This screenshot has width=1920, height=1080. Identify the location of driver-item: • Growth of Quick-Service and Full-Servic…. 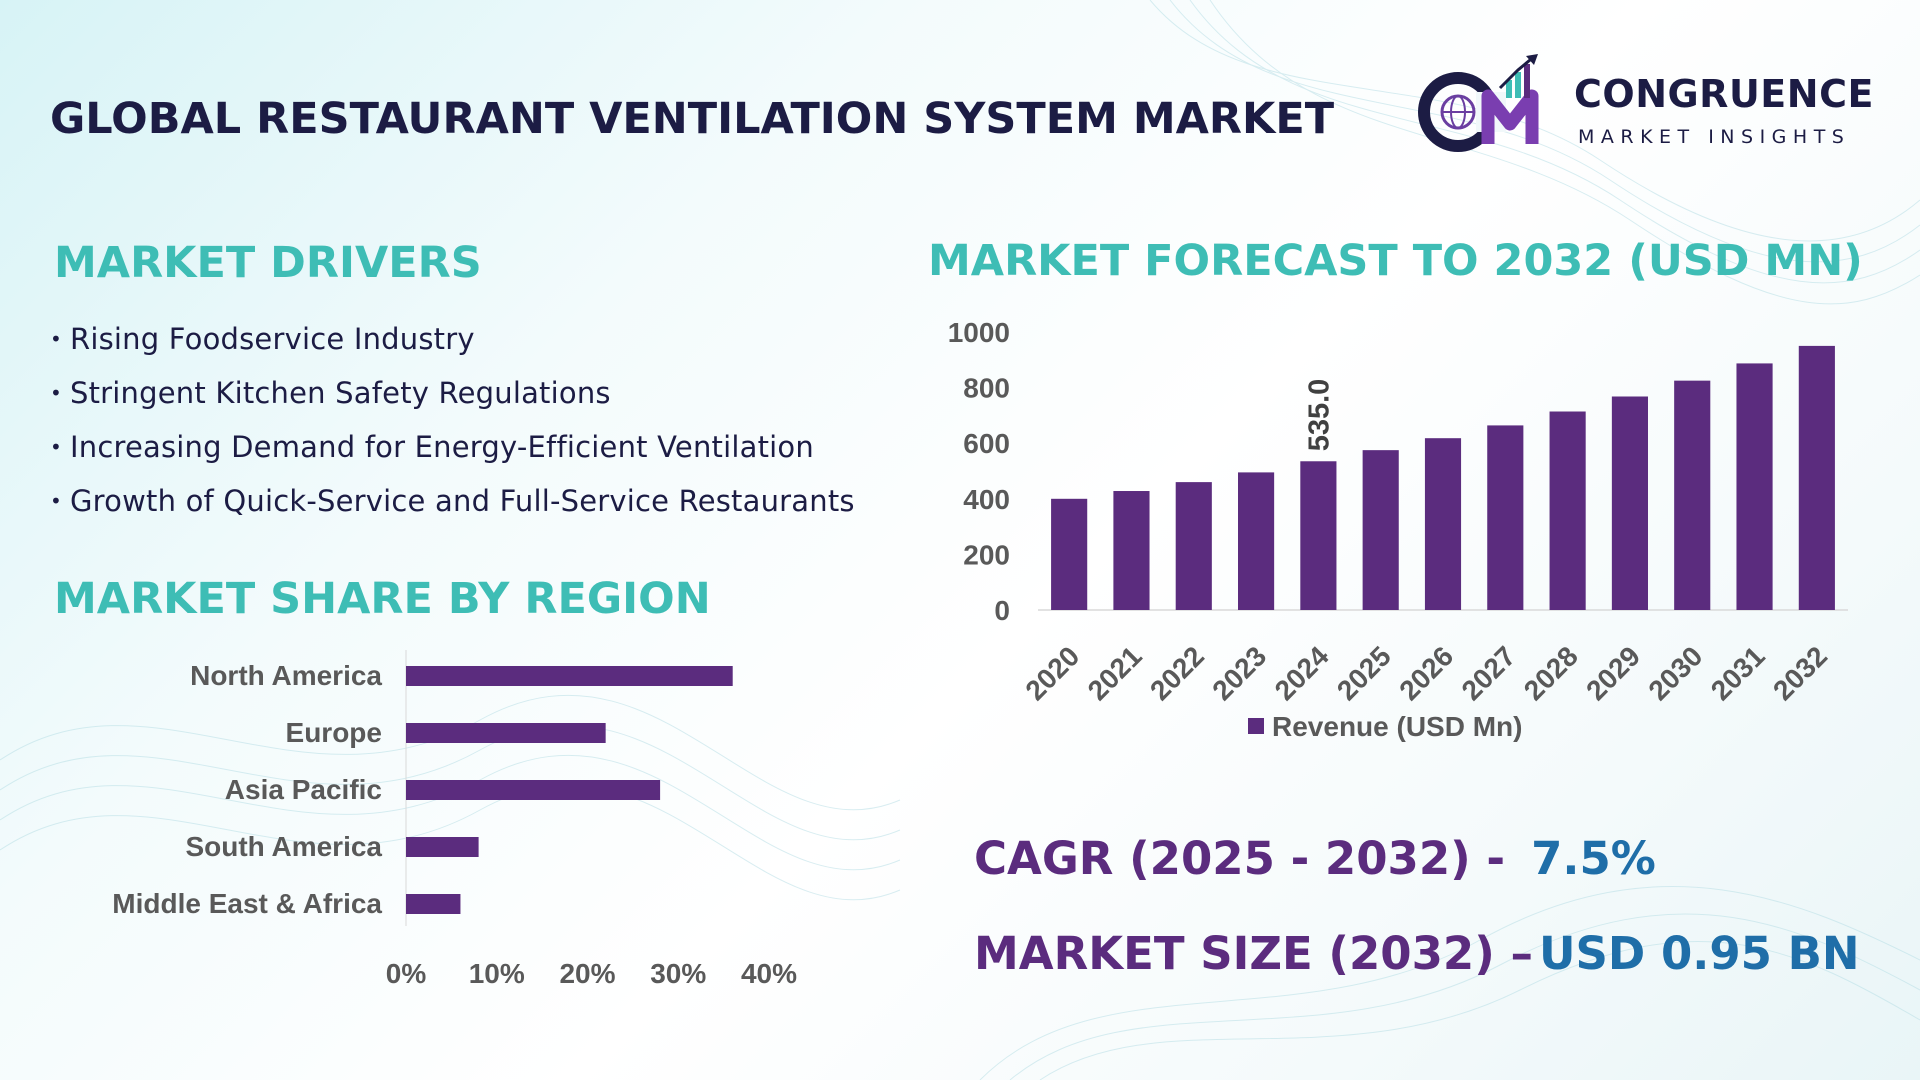
(452, 511).